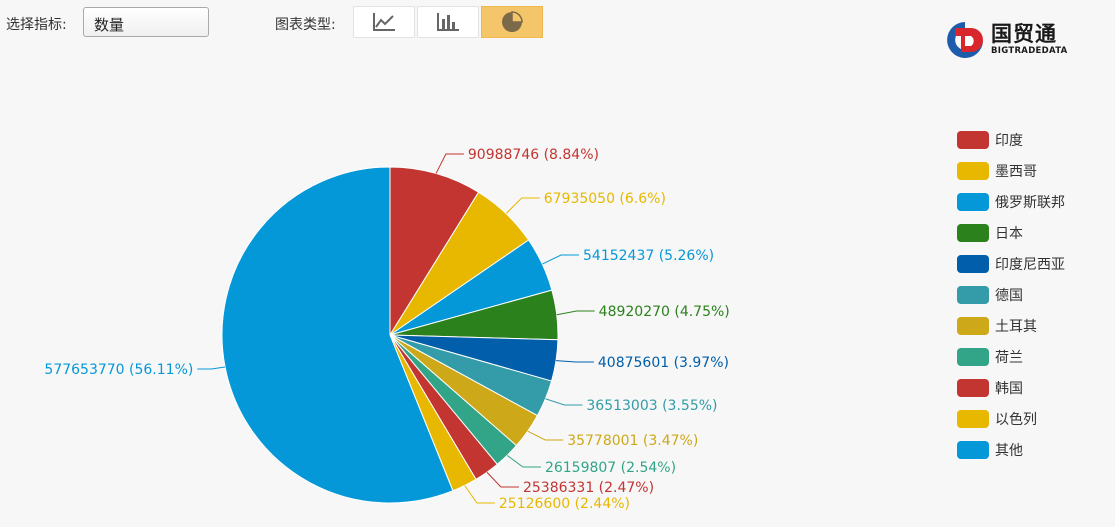  What do you see at coordinates (1009, 389) in the screenshot?
I see `legend-label: 韩国` at bounding box center [1009, 389].